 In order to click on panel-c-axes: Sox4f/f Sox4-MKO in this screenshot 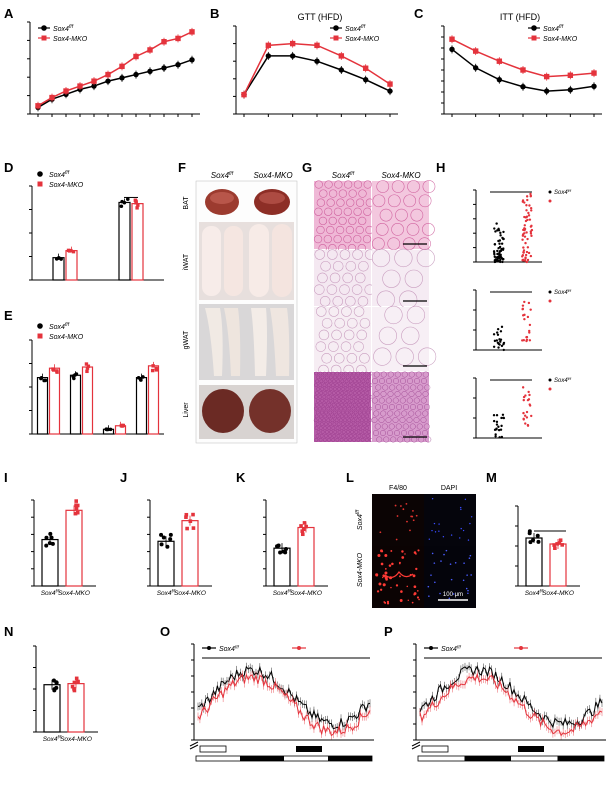, I will do `click(521, 70)`.